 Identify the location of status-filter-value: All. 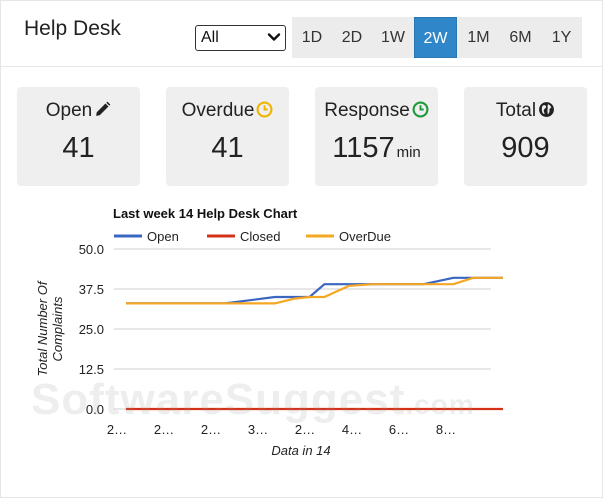
(210, 37).